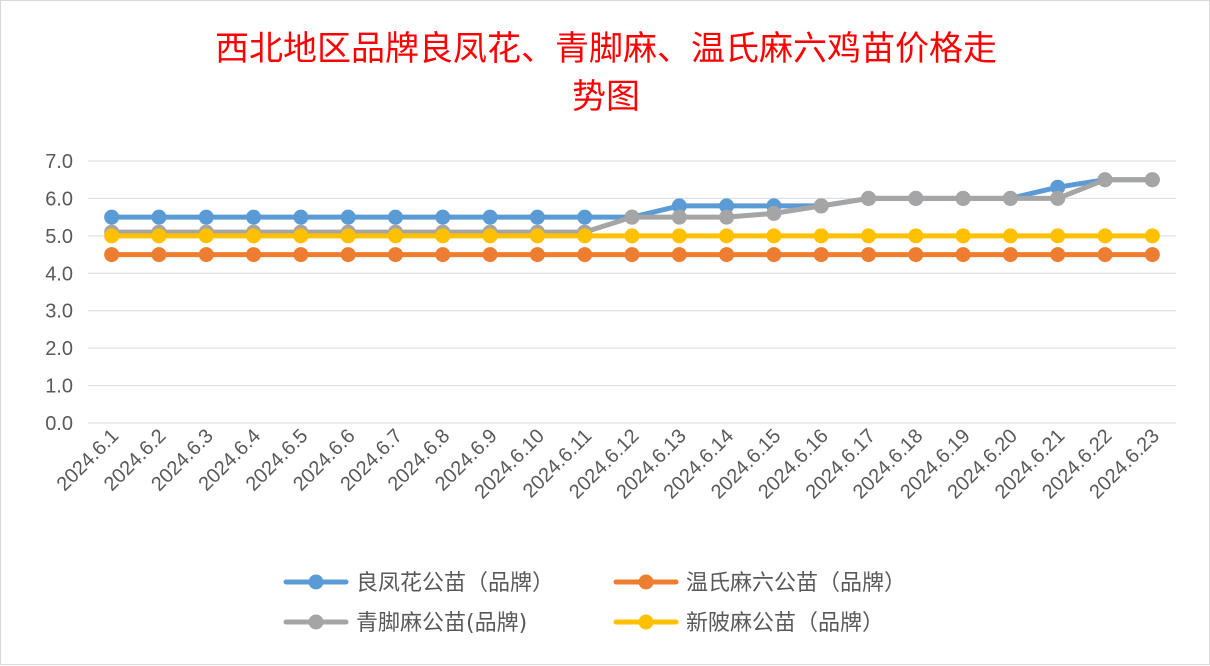 This screenshot has width=1210, height=666. I want to click on legend-label: 良凤花公苗（品牌）, so click(455, 583).